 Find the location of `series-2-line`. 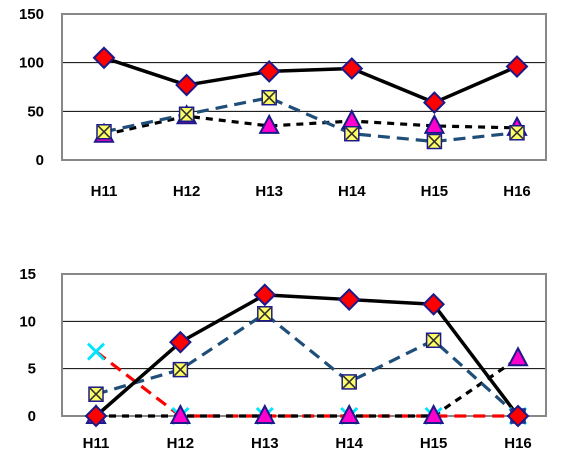

series-2-line is located at coordinates (310, 120).